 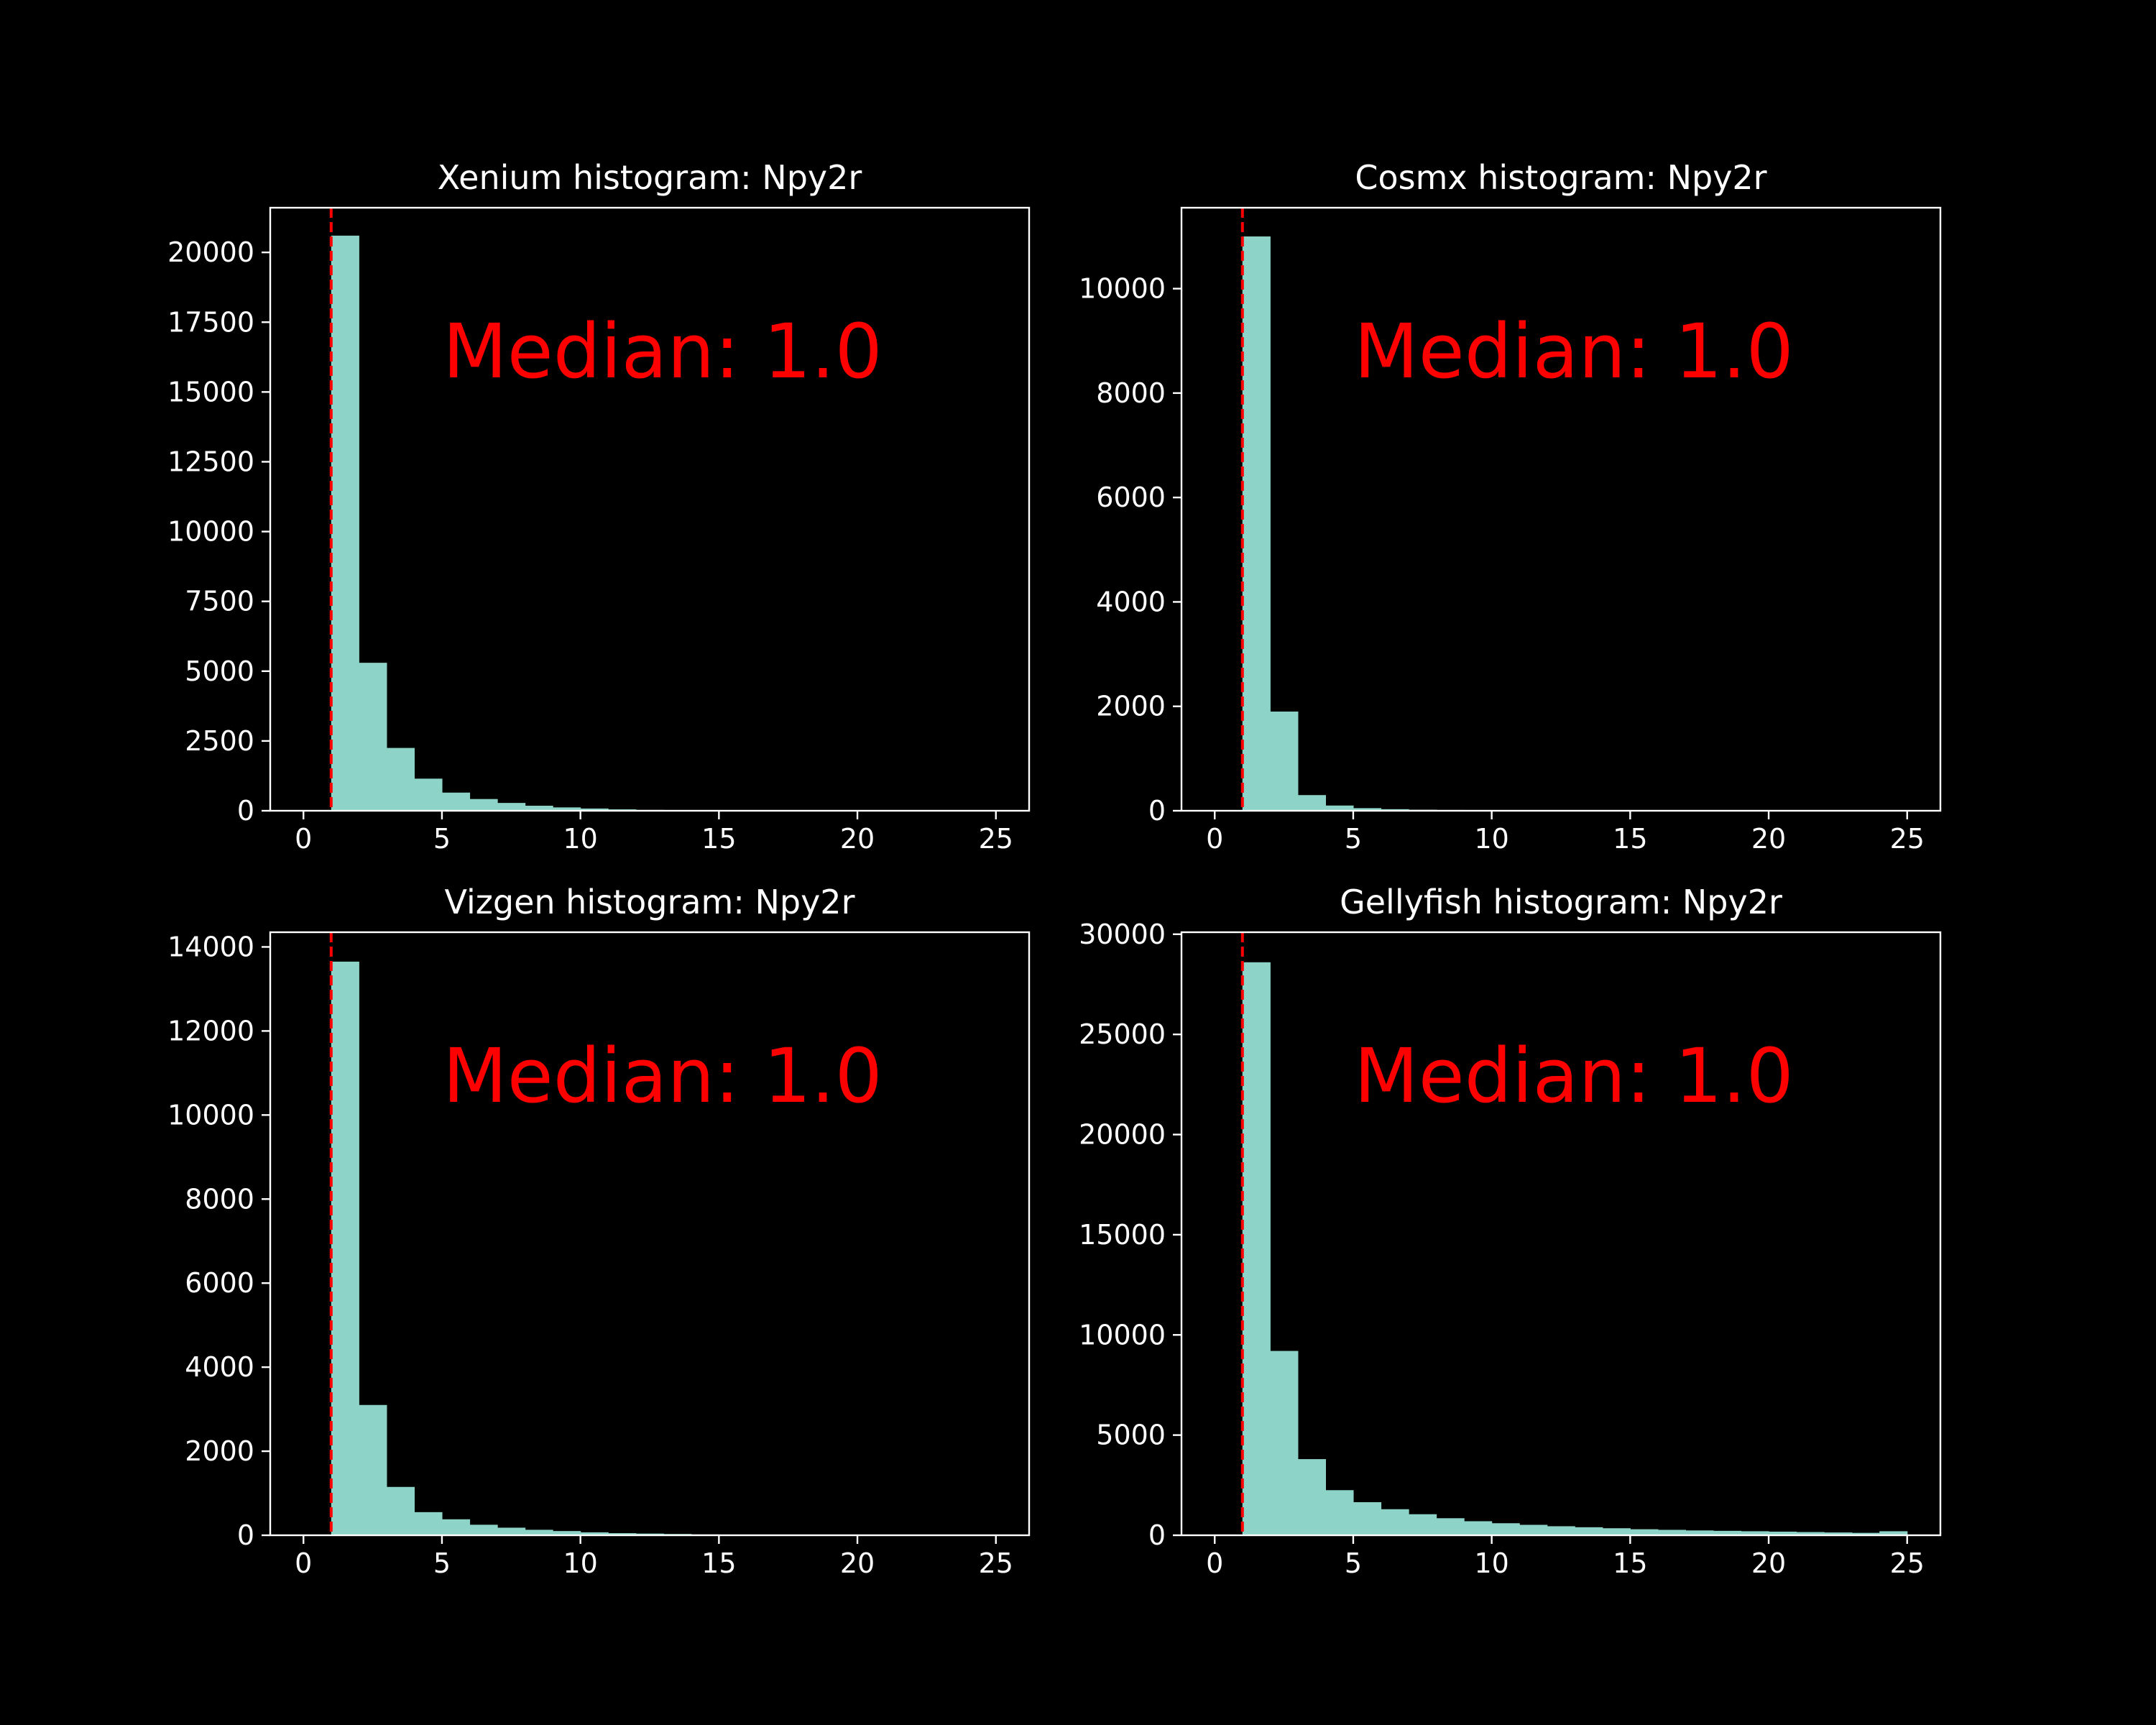 I want to click on y-tick-label: 4000, so click(x=219, y=1367).